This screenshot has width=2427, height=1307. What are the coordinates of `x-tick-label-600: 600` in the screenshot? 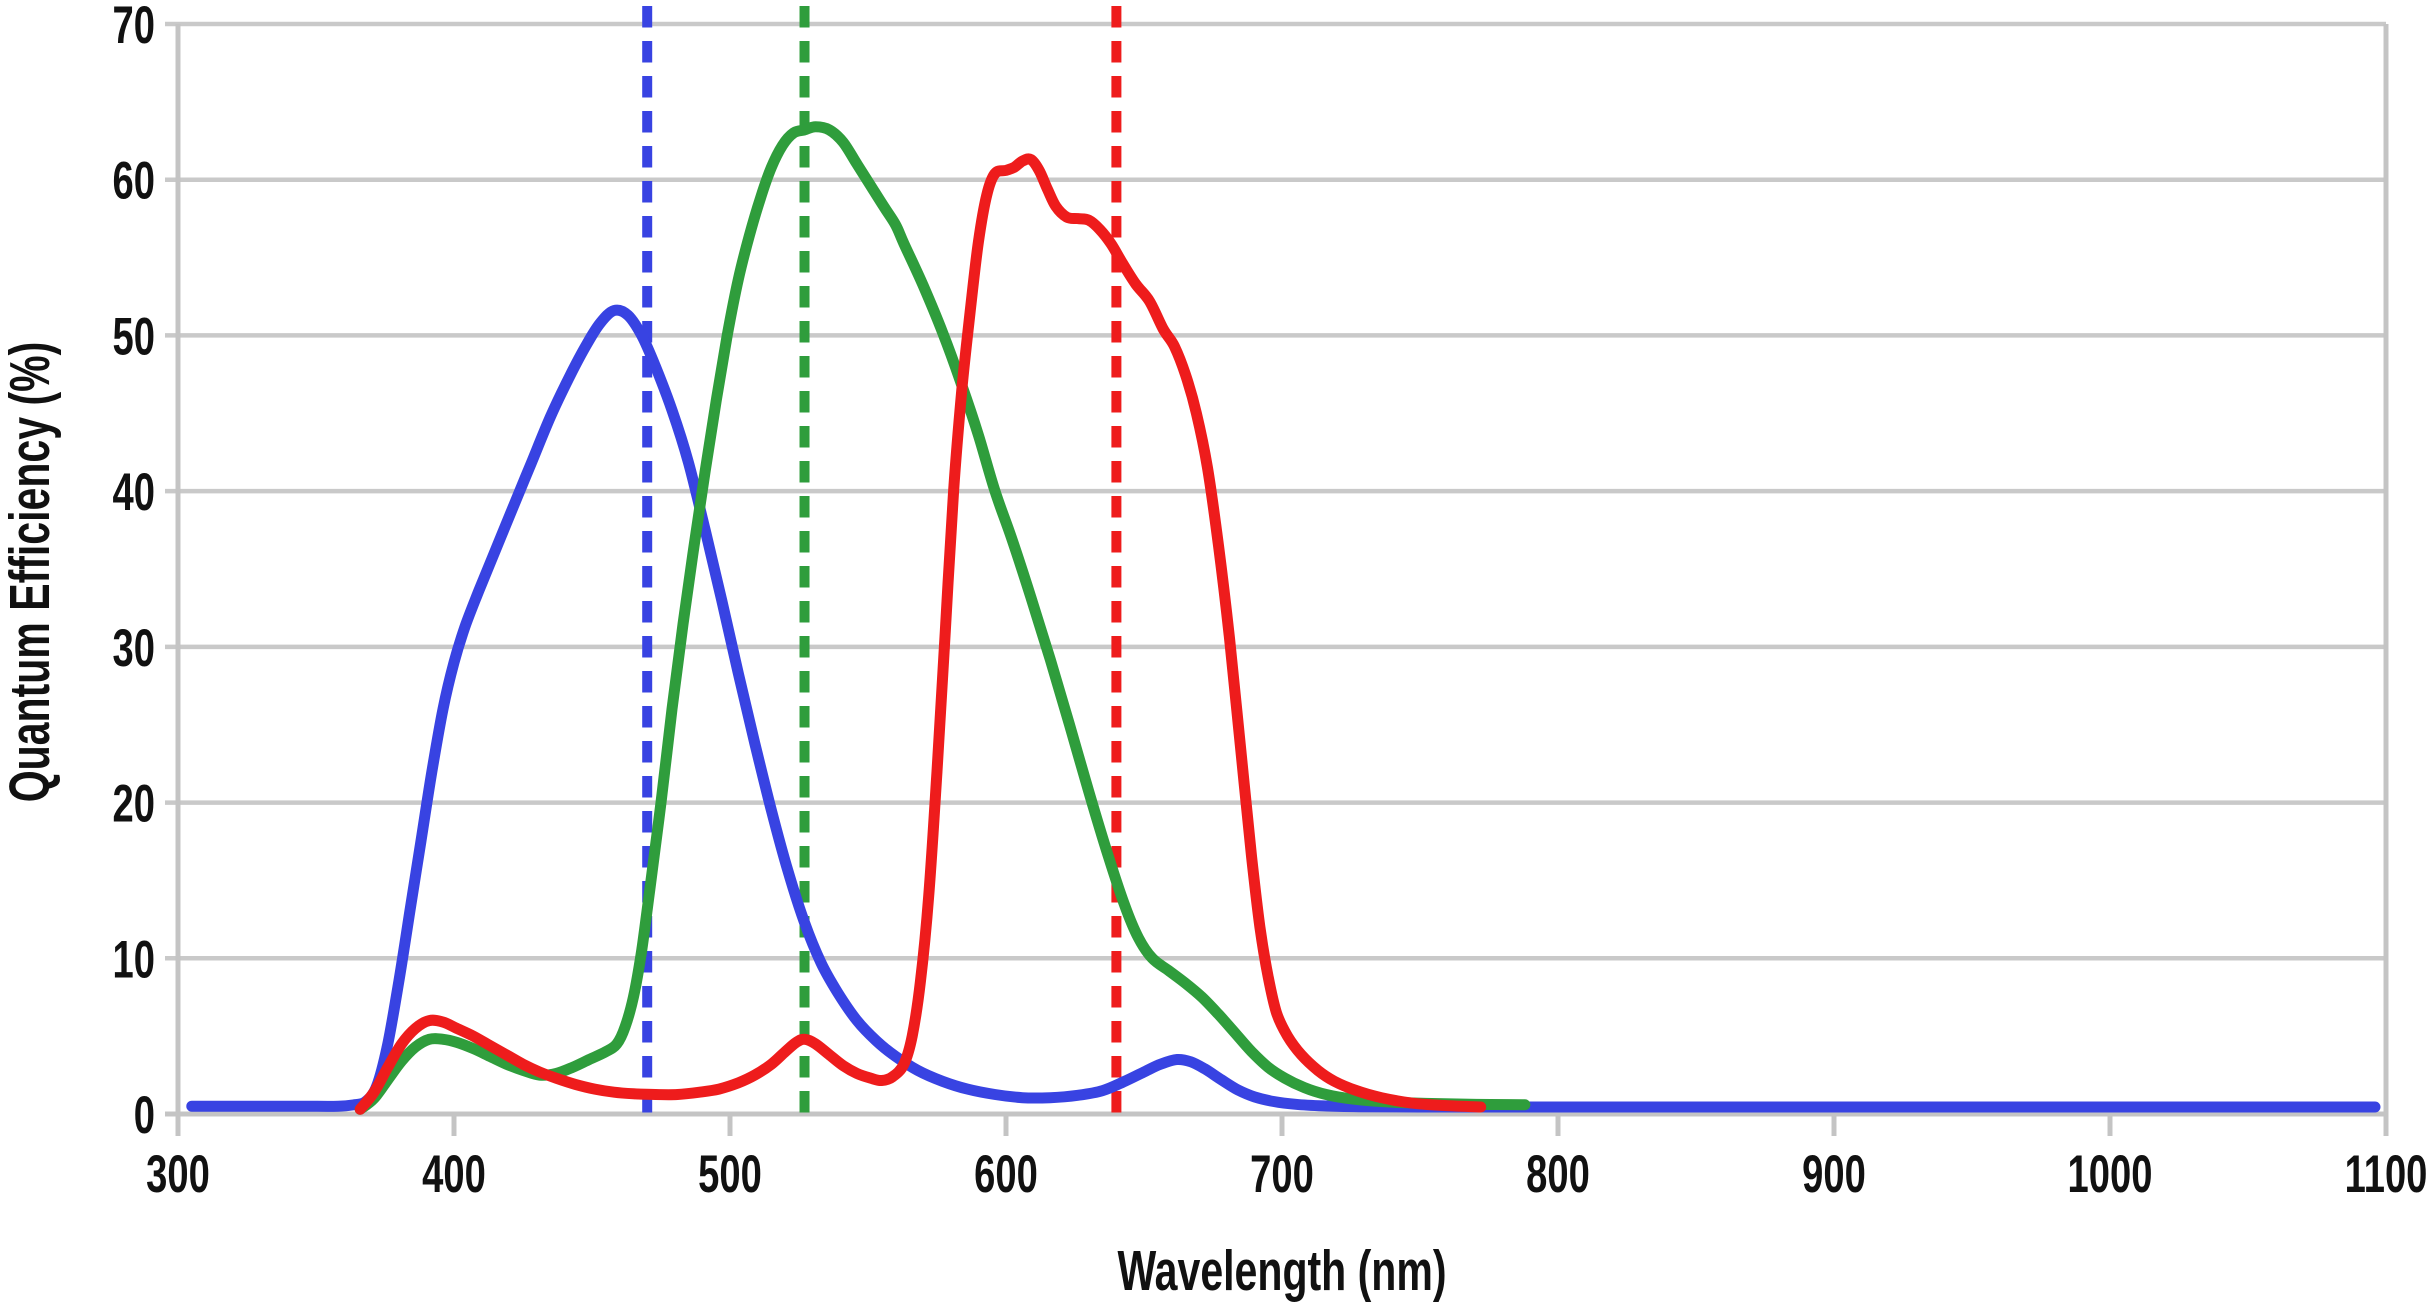 It's located at (1006, 1174).